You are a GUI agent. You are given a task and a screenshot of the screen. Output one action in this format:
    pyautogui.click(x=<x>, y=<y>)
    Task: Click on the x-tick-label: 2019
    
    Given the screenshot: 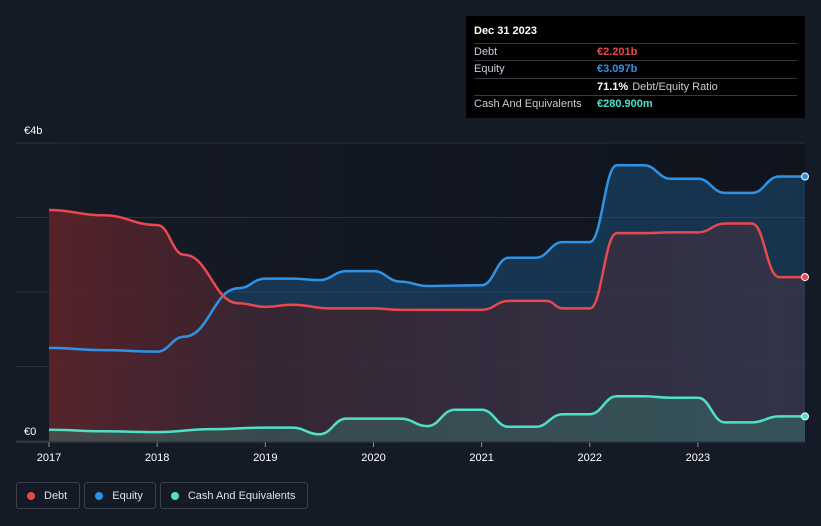 What is the action you would take?
    pyautogui.click(x=265, y=458)
    